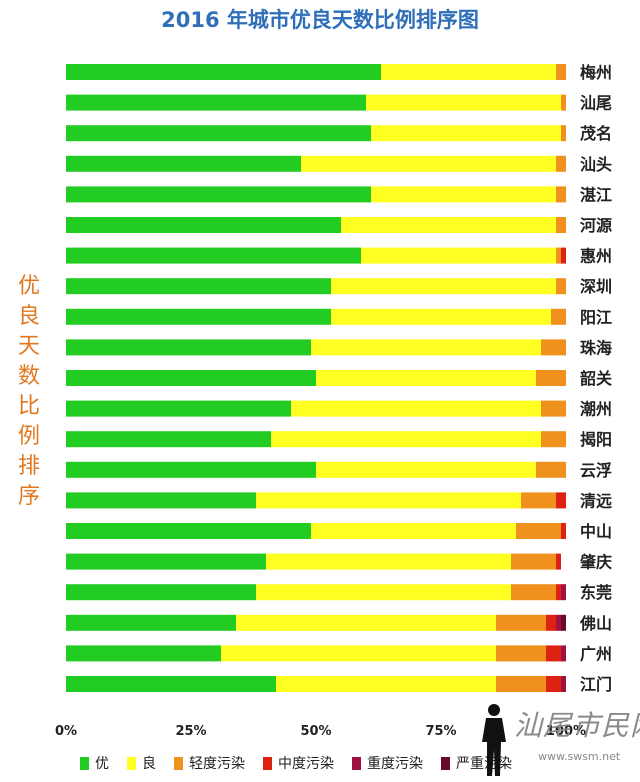 This screenshot has width=640, height=782. What do you see at coordinates (28, 391) in the screenshot?
I see `y-axis-label: 优良天数比例排序` at bounding box center [28, 391].